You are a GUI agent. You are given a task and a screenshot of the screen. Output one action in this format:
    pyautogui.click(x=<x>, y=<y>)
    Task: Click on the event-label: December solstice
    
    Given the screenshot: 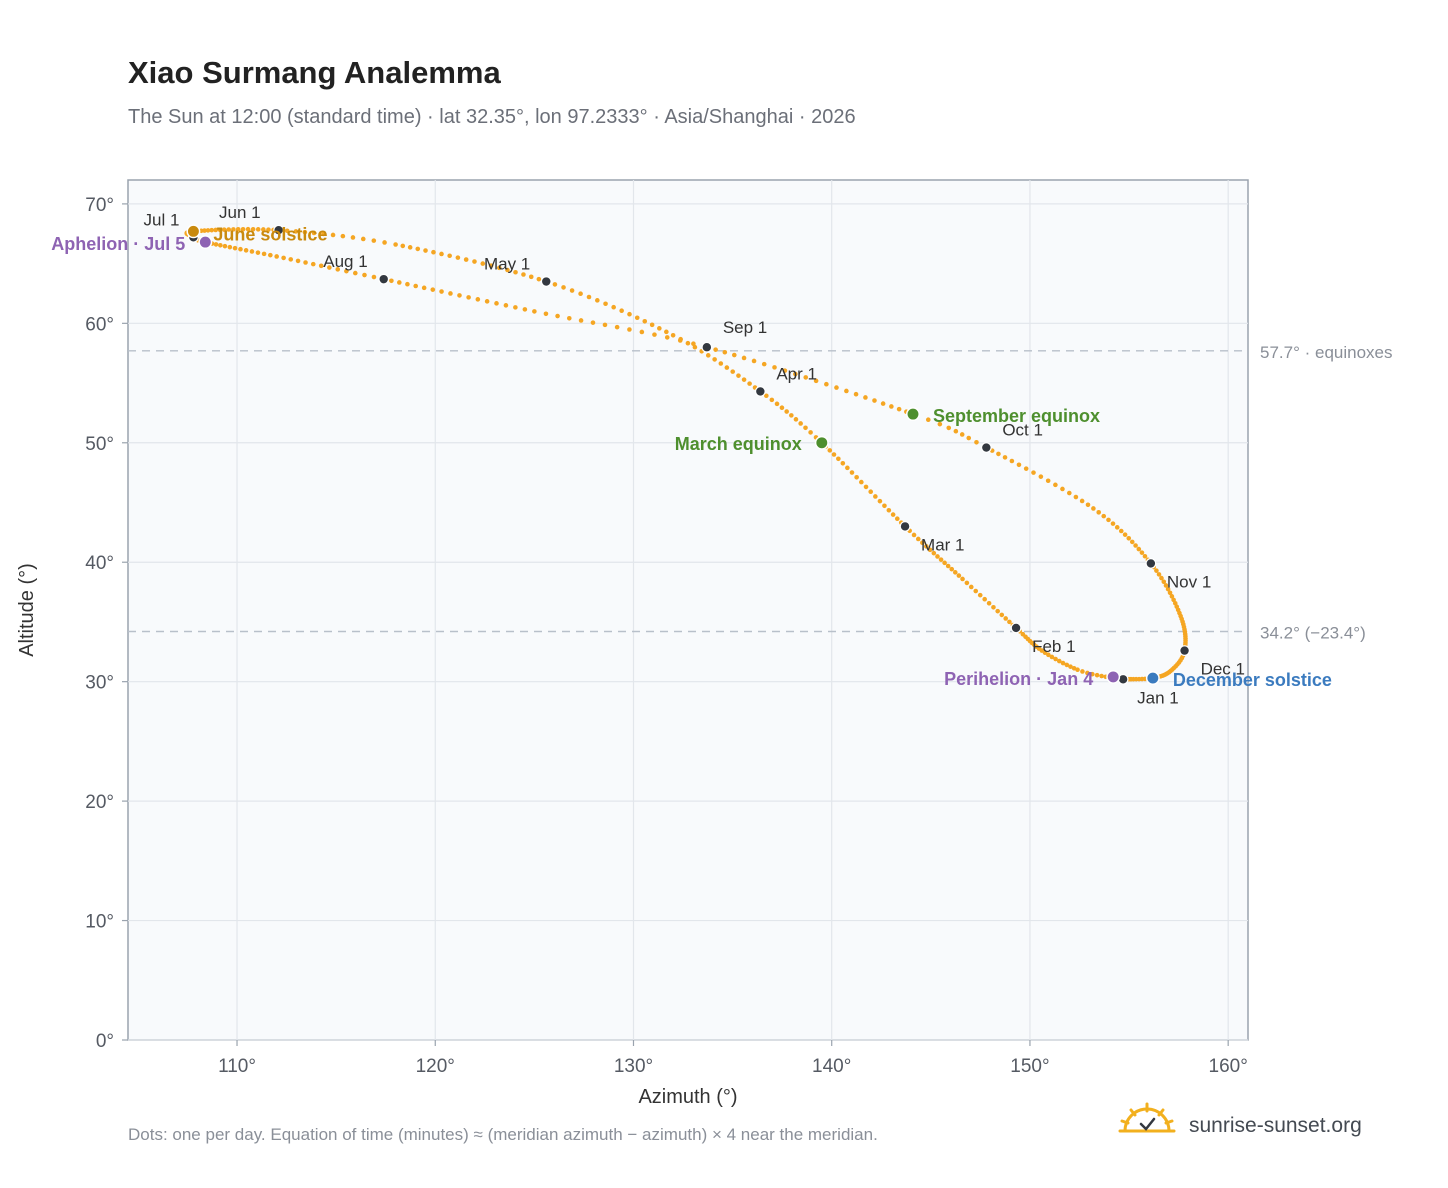 What is the action you would take?
    pyautogui.click(x=1252, y=680)
    